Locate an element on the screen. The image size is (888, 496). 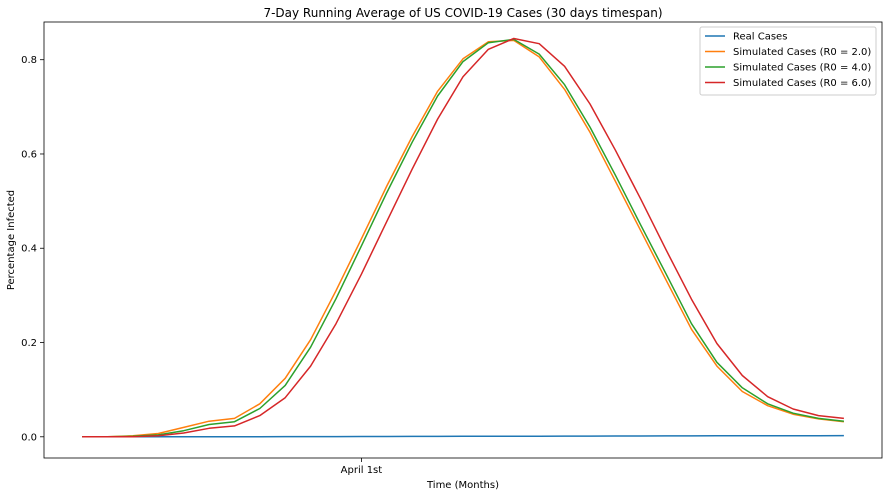
y-tick-label: 0.0 is located at coordinates (29, 437).